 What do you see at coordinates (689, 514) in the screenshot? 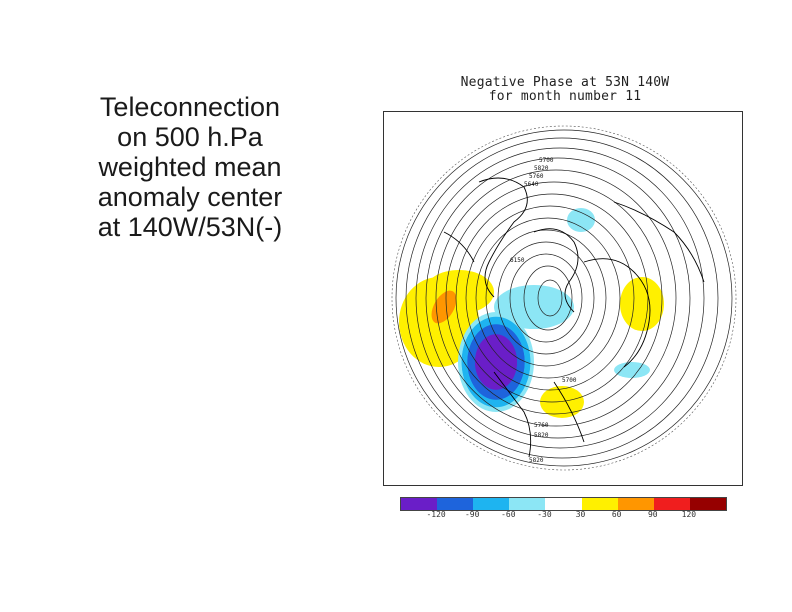
I see `colorbar-tick-label: 120` at bounding box center [689, 514].